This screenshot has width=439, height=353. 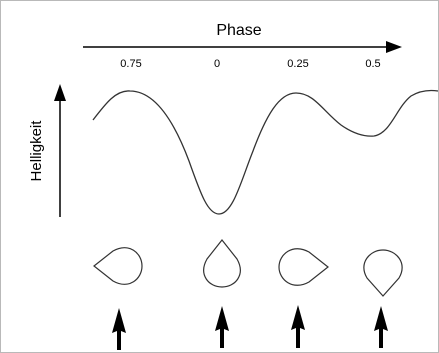 I want to click on star-shape-phase-0.25, so click(x=303, y=267).